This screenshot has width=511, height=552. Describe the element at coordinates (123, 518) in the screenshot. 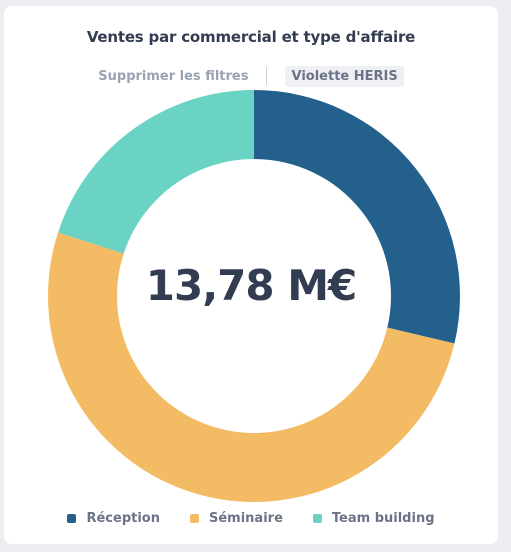

I see `legend-label: Réception` at that location.